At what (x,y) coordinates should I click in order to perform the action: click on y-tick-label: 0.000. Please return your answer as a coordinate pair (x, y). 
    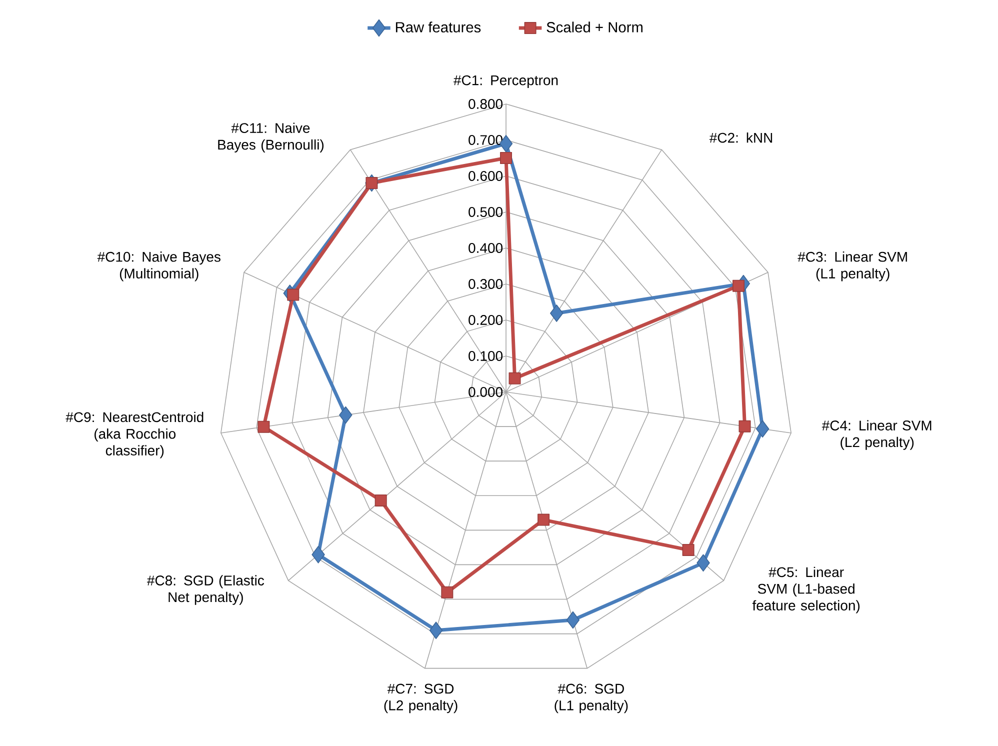
    Looking at the image, I should click on (485, 392).